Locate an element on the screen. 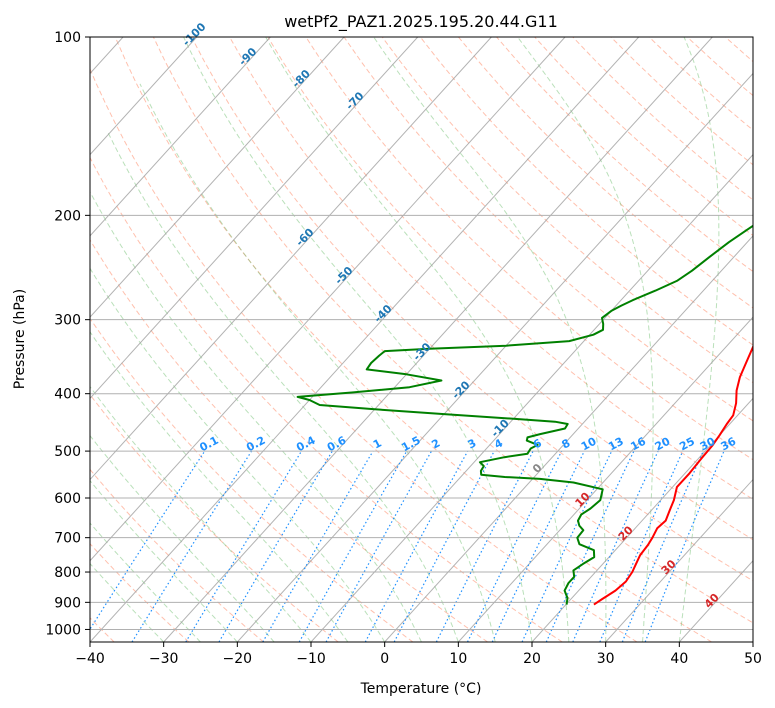  dry-adiabat is located at coordinates (605, 173).